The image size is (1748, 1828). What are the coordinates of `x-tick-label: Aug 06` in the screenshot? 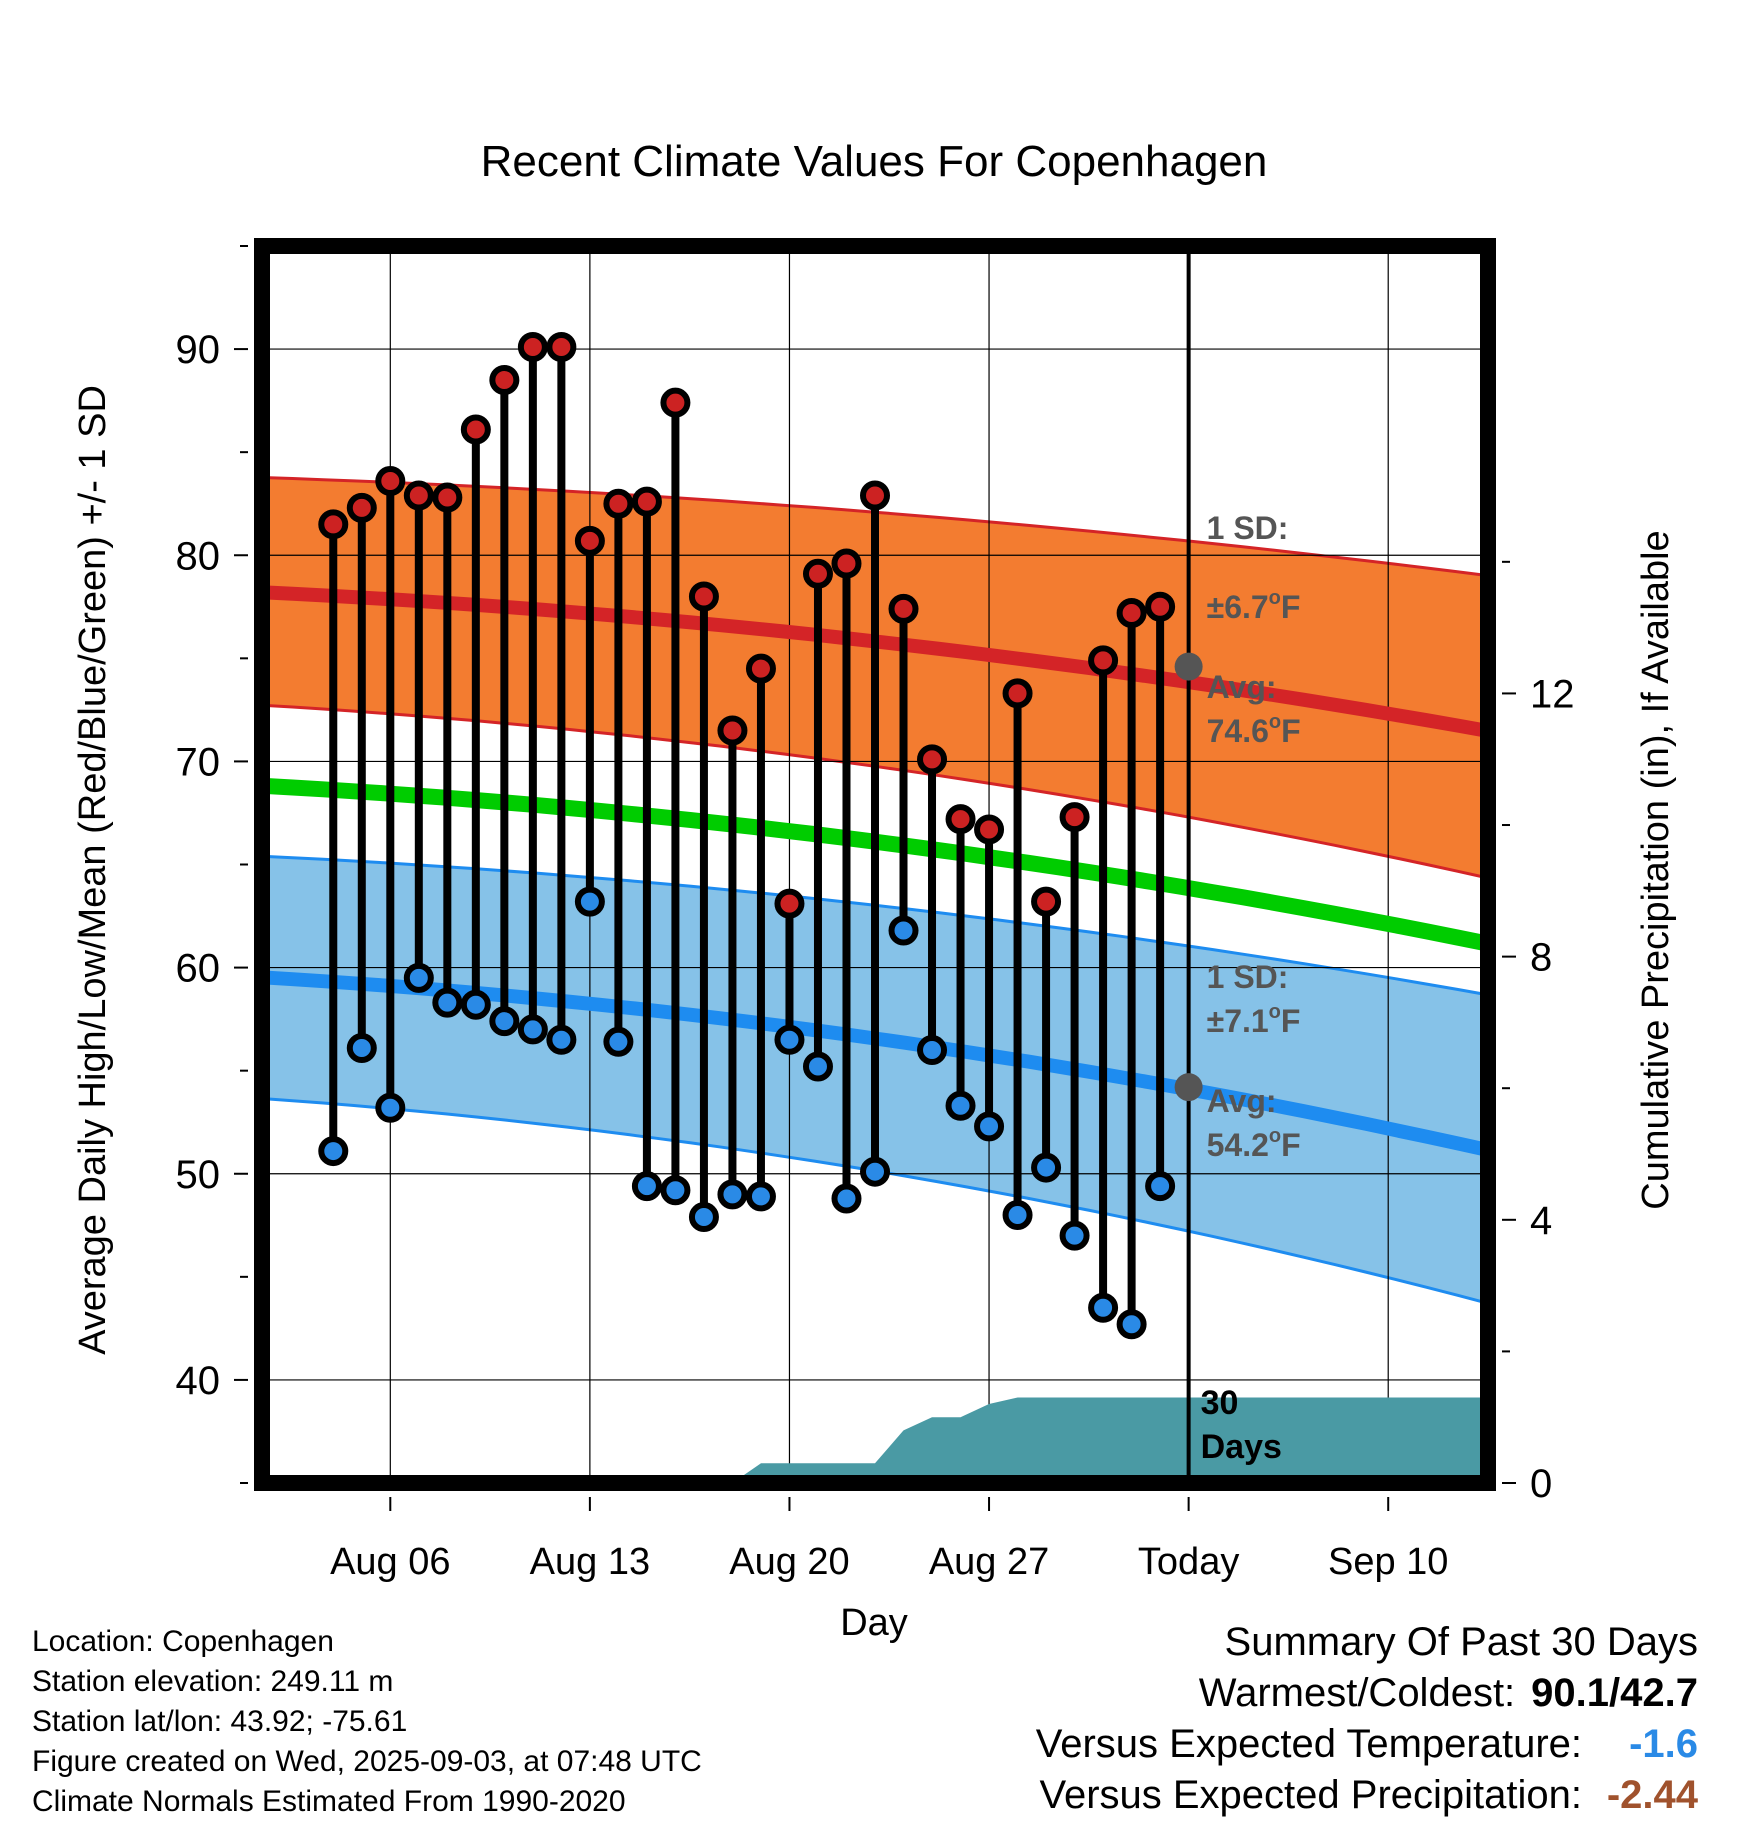 It's located at (390, 1562).